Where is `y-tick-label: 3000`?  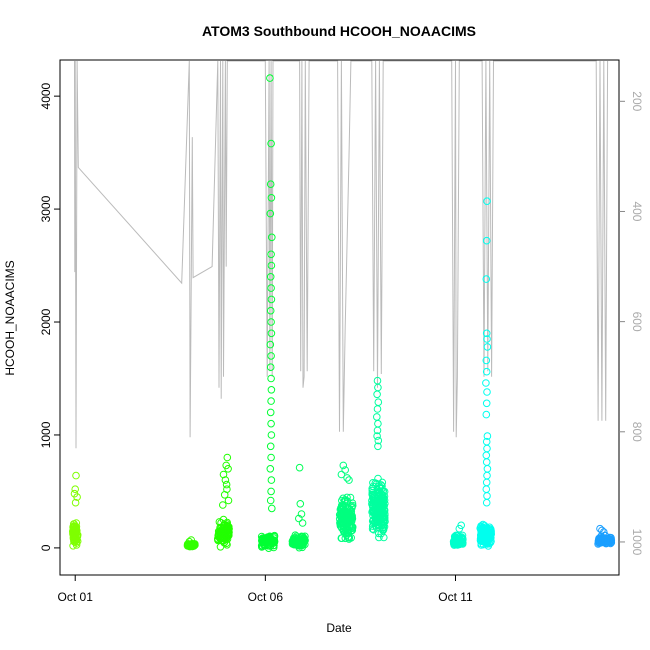 y-tick-label: 3000 is located at coordinates (46, 208).